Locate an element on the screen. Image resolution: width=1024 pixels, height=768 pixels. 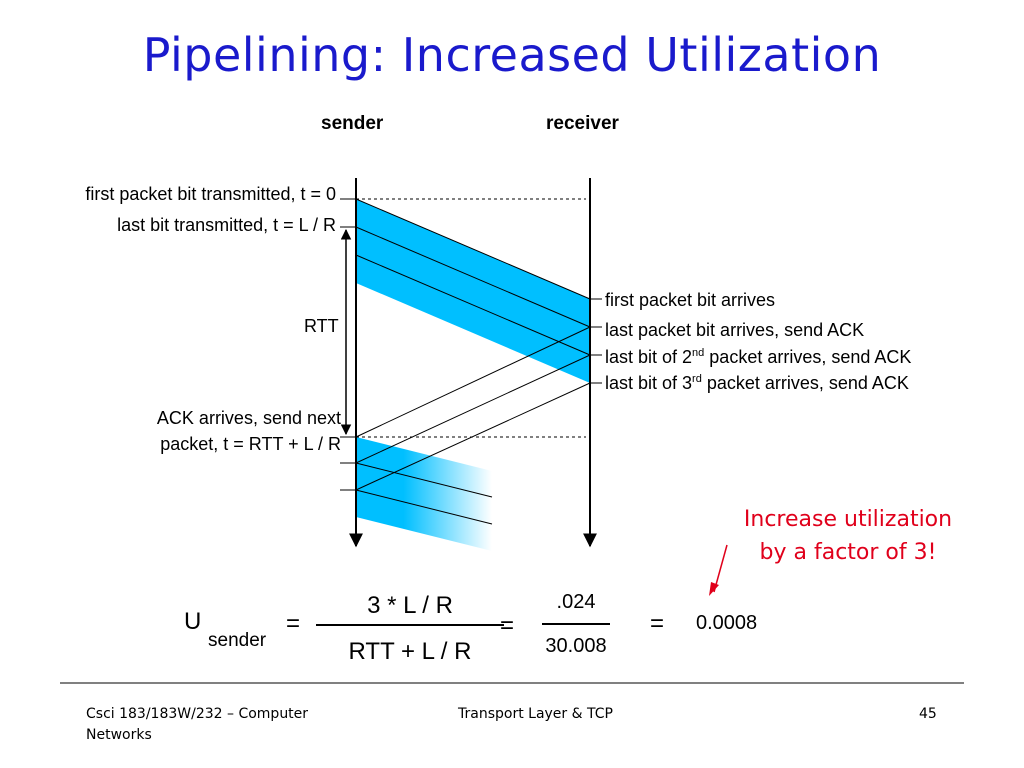
equation-u: U is located at coordinates (193, 621).